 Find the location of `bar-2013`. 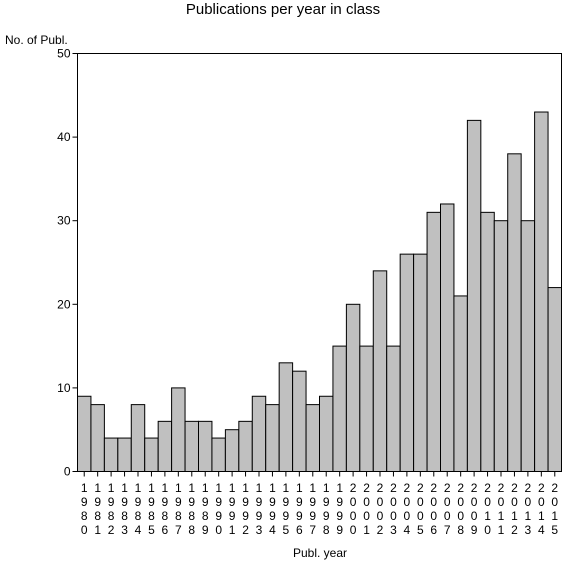

bar-2013 is located at coordinates (528, 346).